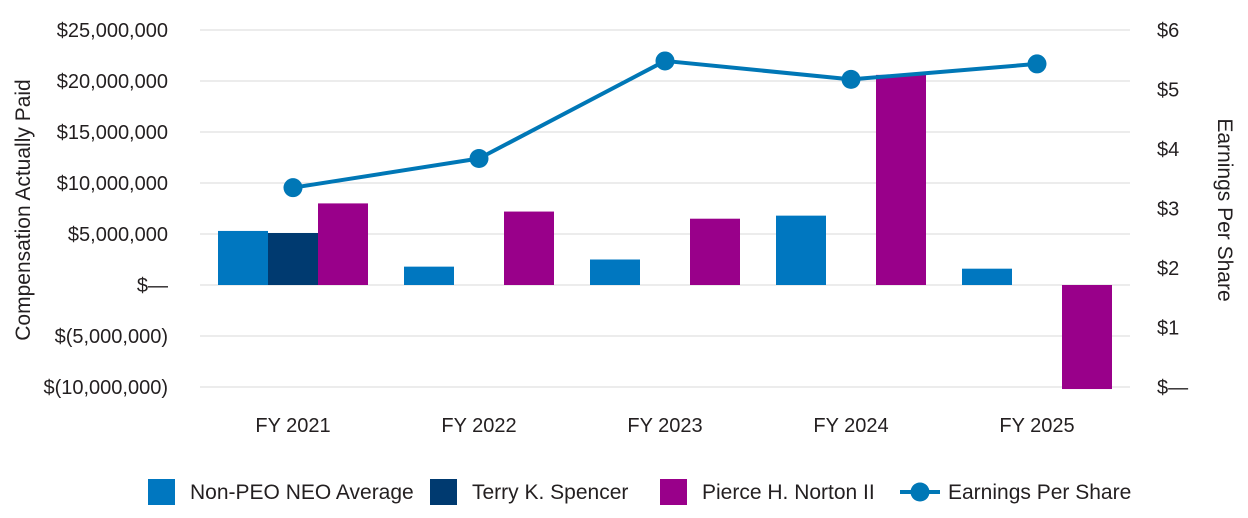 This screenshot has height=518, width=1248. Describe the element at coordinates (302, 492) in the screenshot. I see `legend-label: Non-PEO NEO Average` at that location.